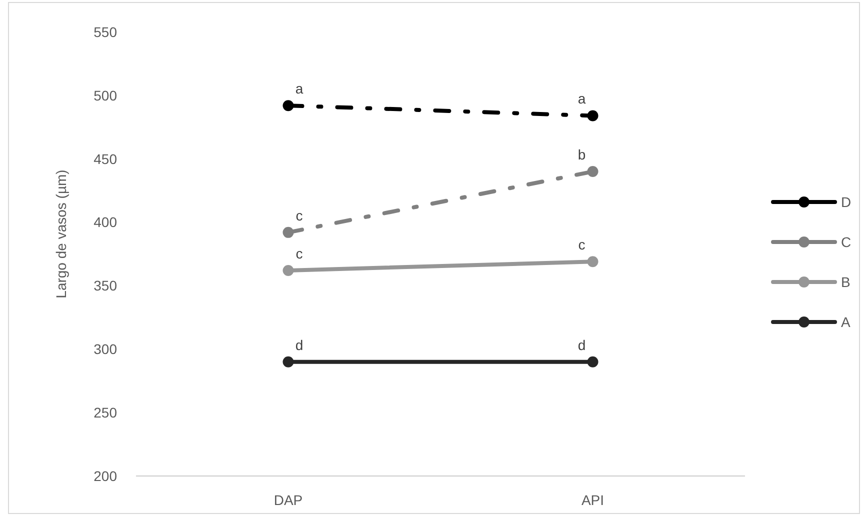 This screenshot has height=520, width=868. Describe the element at coordinates (106, 349) in the screenshot. I see `y-tick-label: 300` at that location.